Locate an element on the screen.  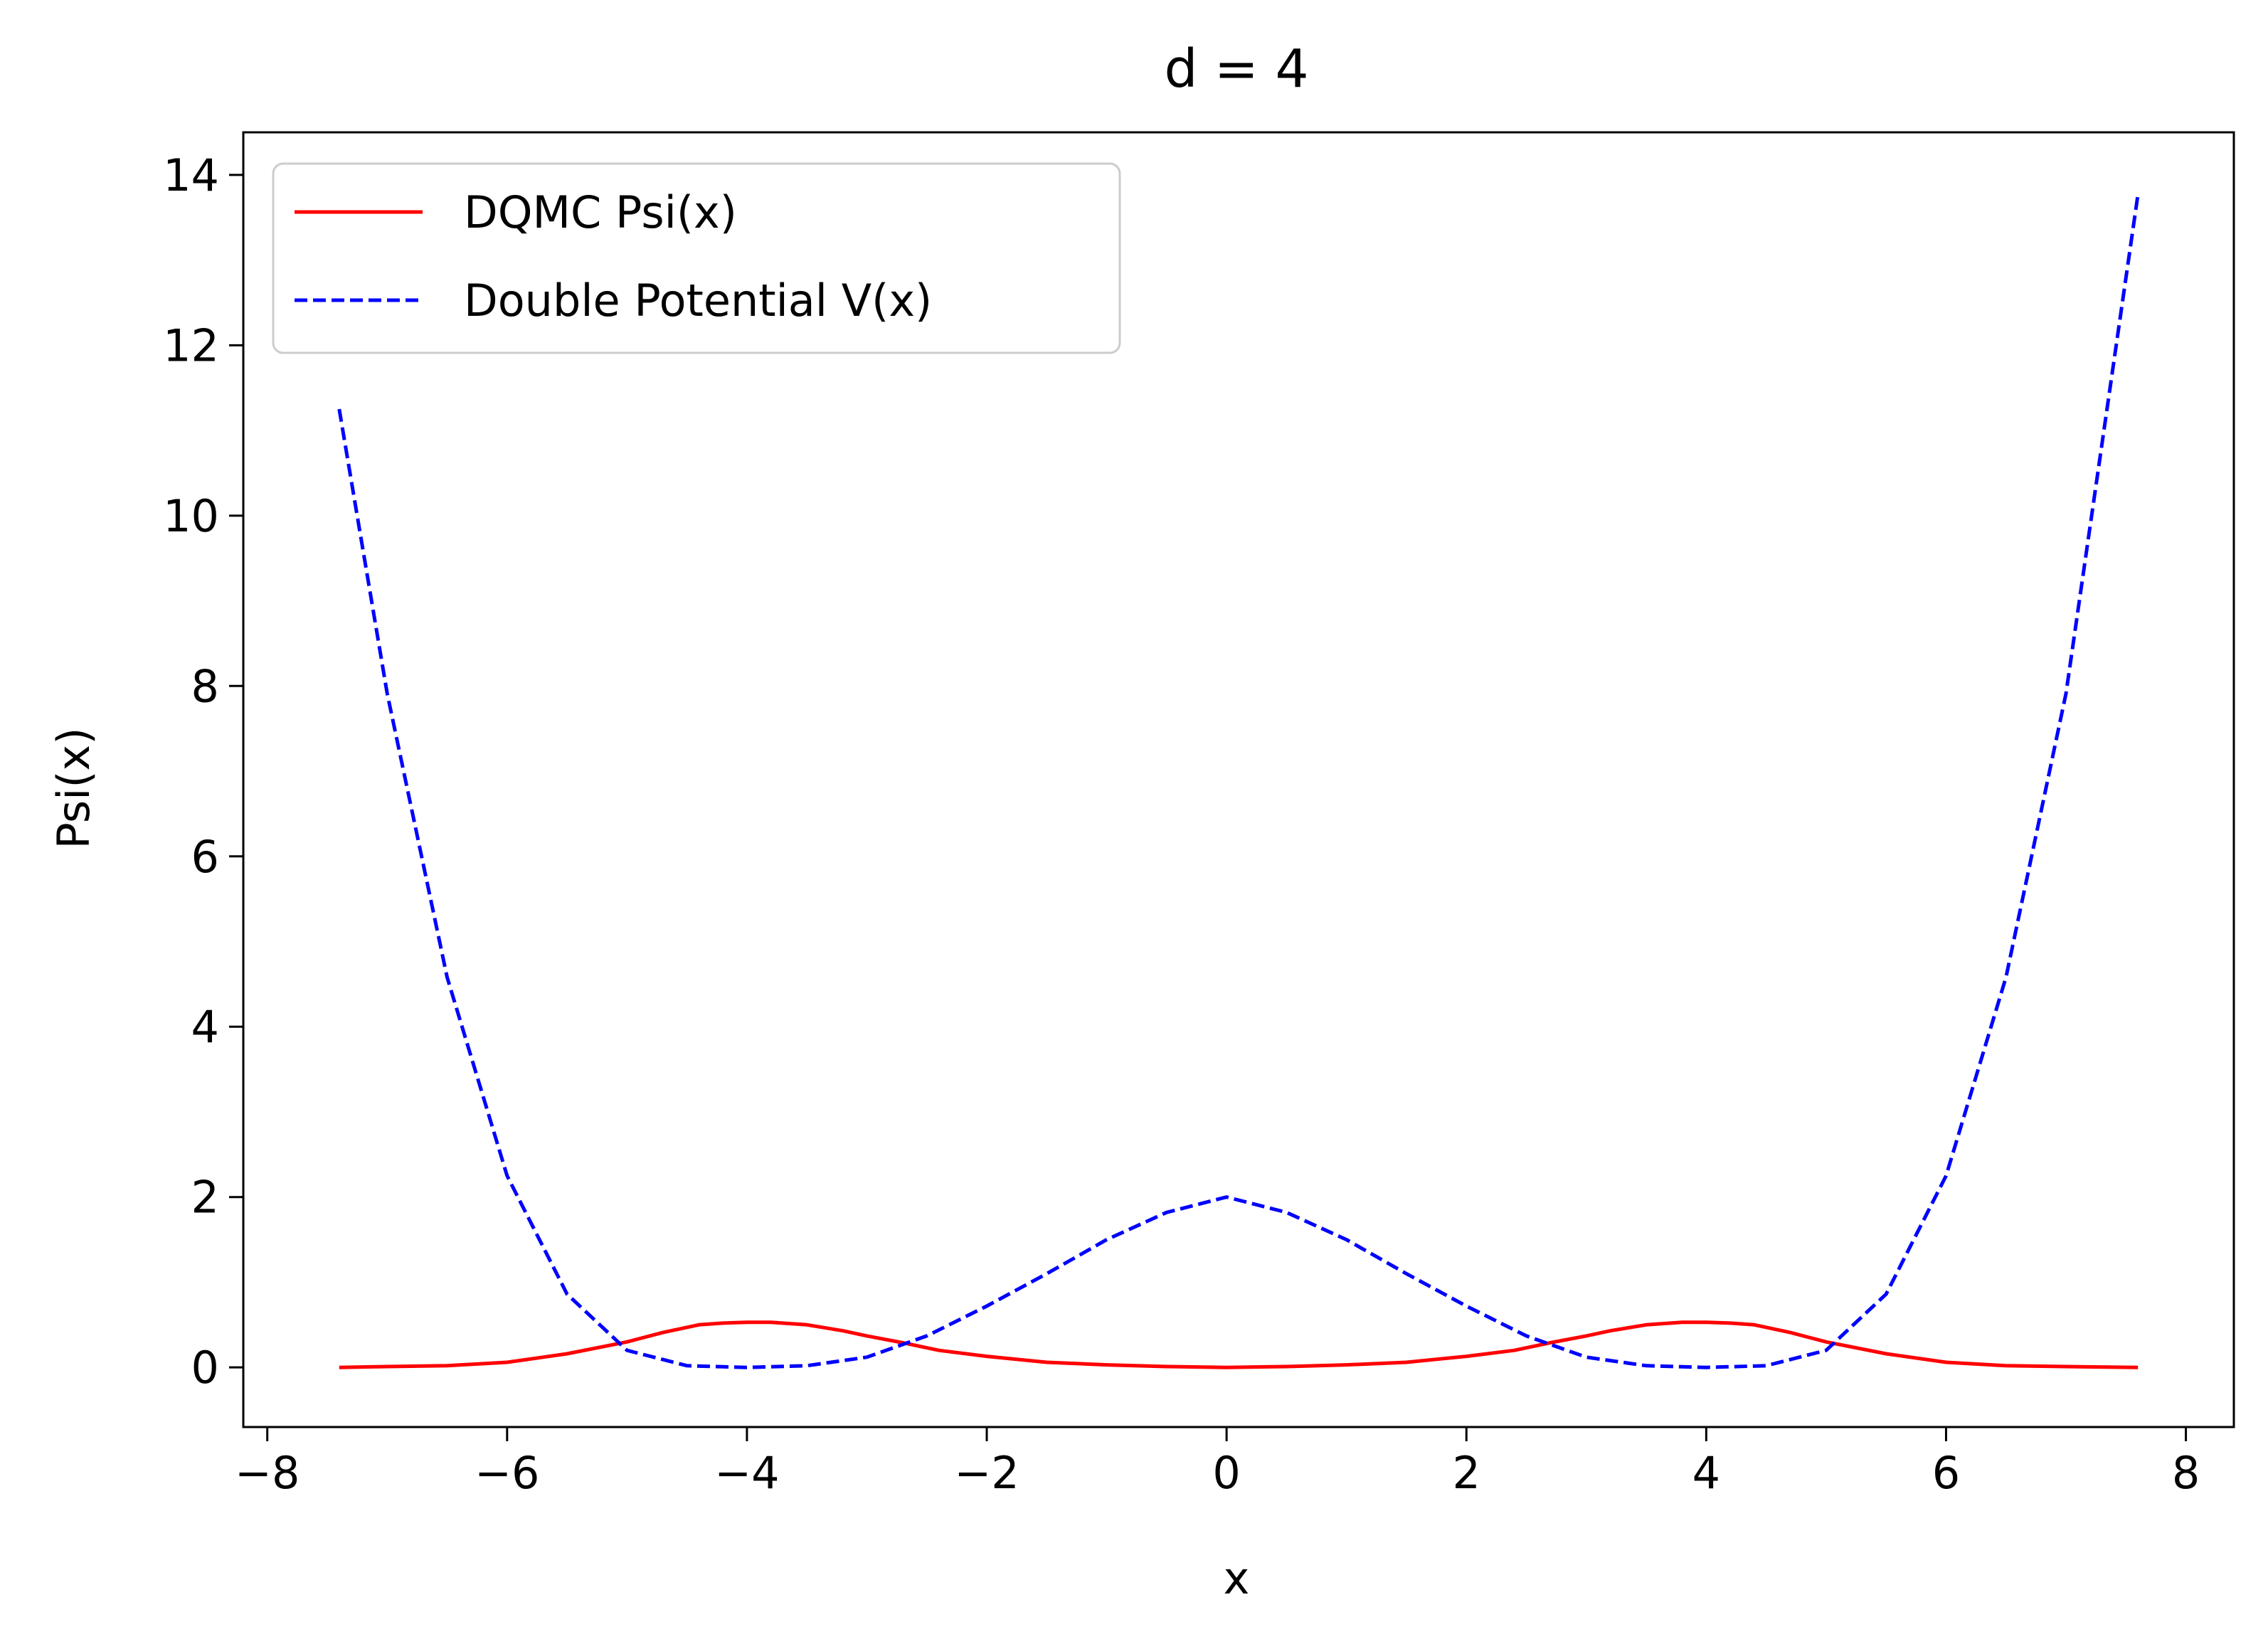
y-tick-label: 10 is located at coordinates (191, 516).